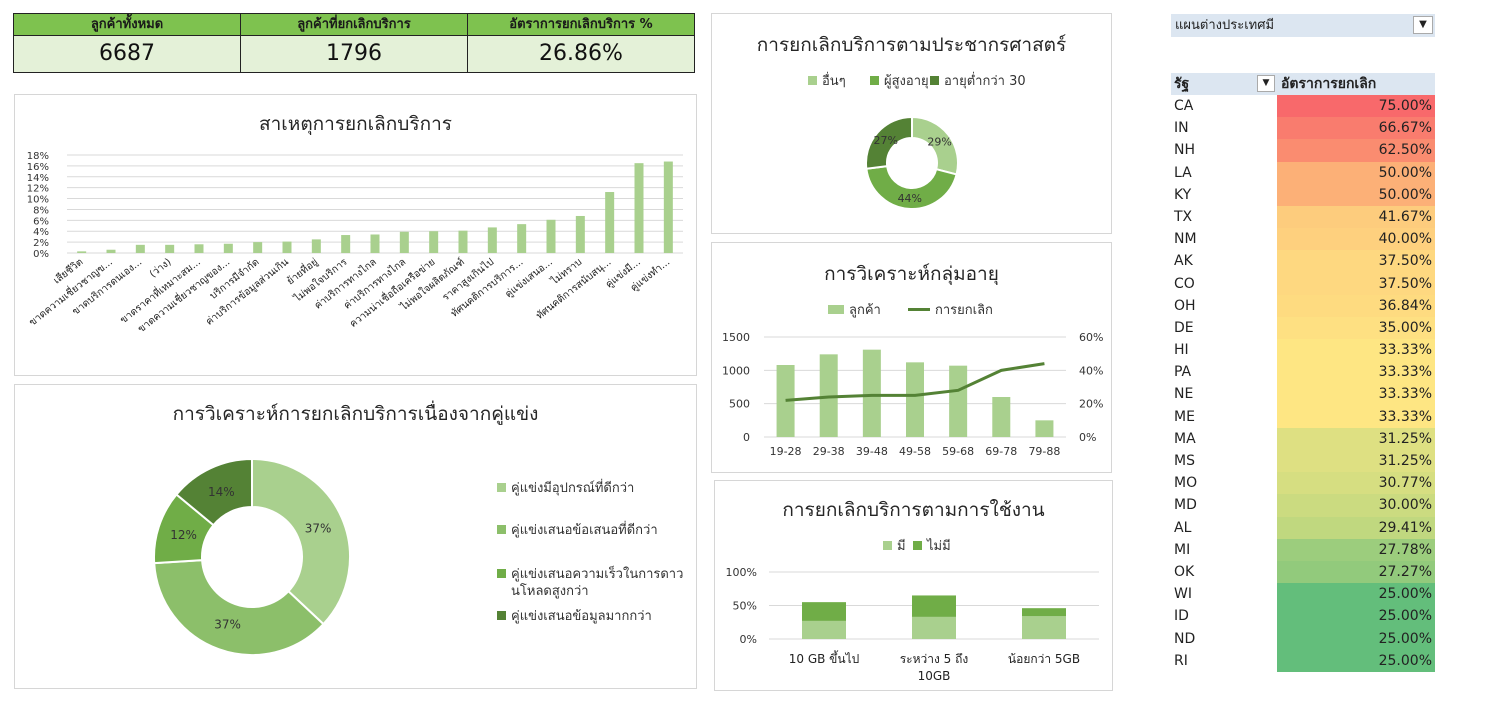 The height and width of the screenshot is (719, 1488). Describe the element at coordinates (964, 310) in the screenshot. I see `legend-label: การยกเลิก` at that location.